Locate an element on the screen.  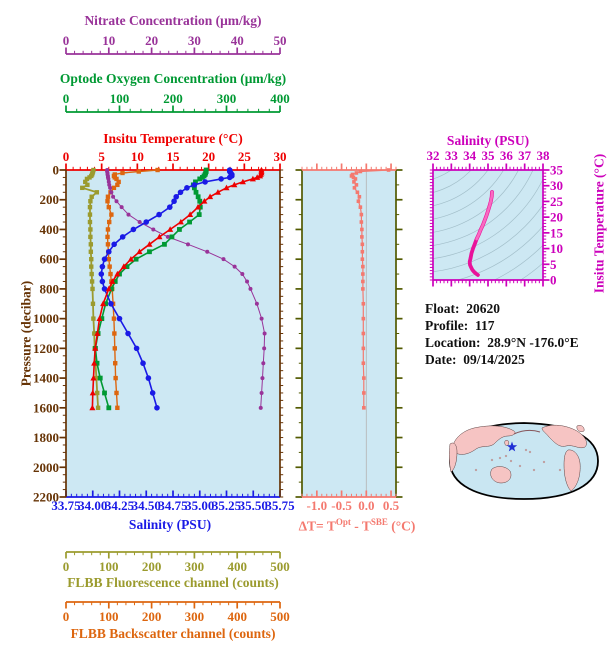
delta-t-top-axis is located at coordinates (349, 167).